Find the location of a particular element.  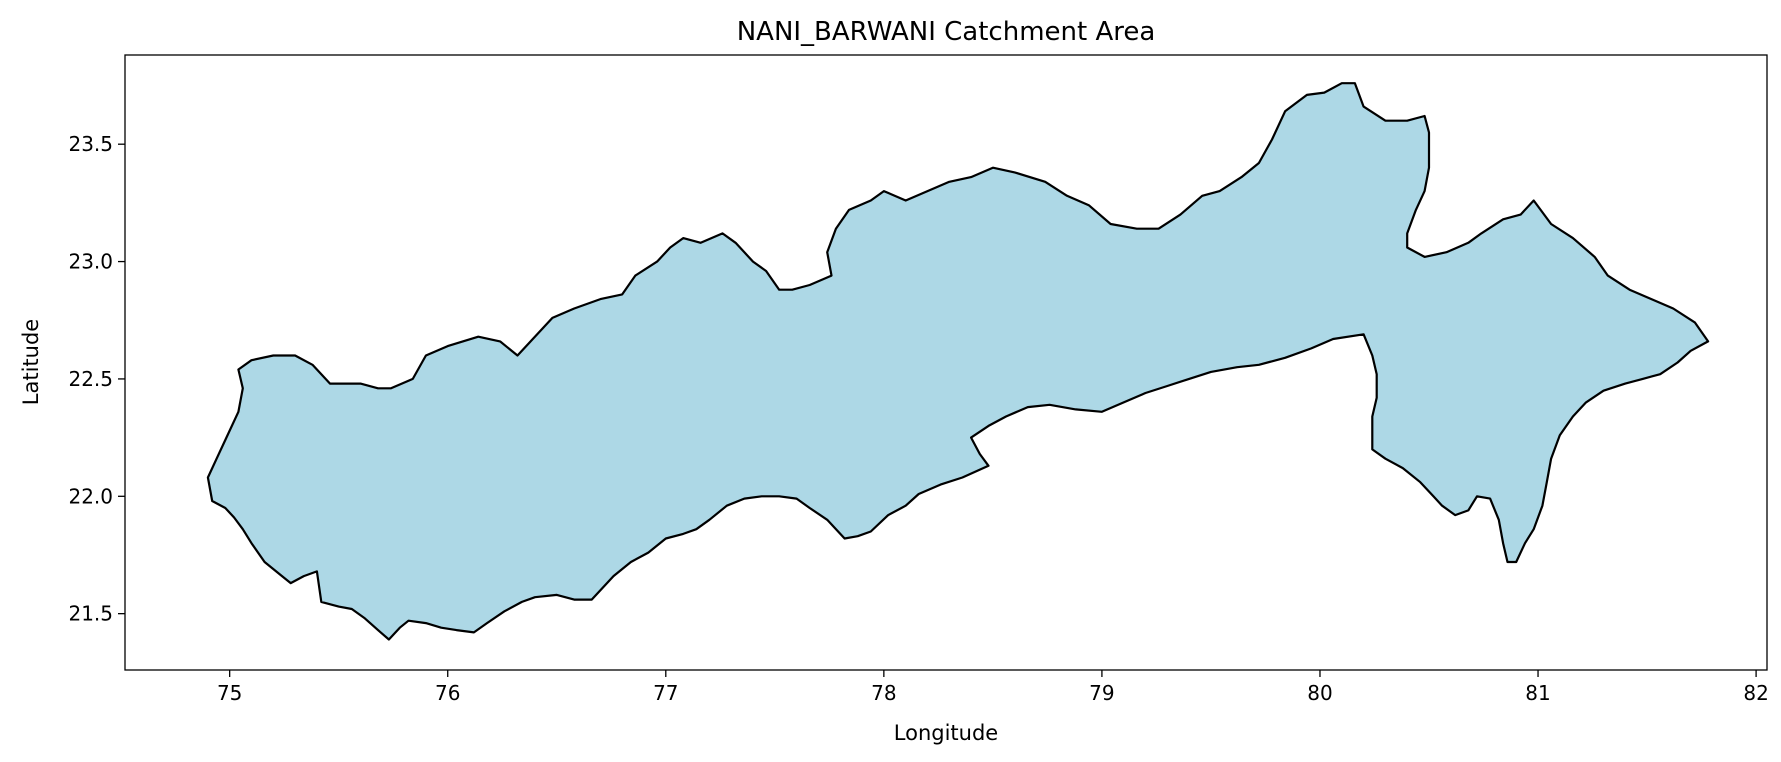

y-tick-label: 22.0 is located at coordinates (90, 496).